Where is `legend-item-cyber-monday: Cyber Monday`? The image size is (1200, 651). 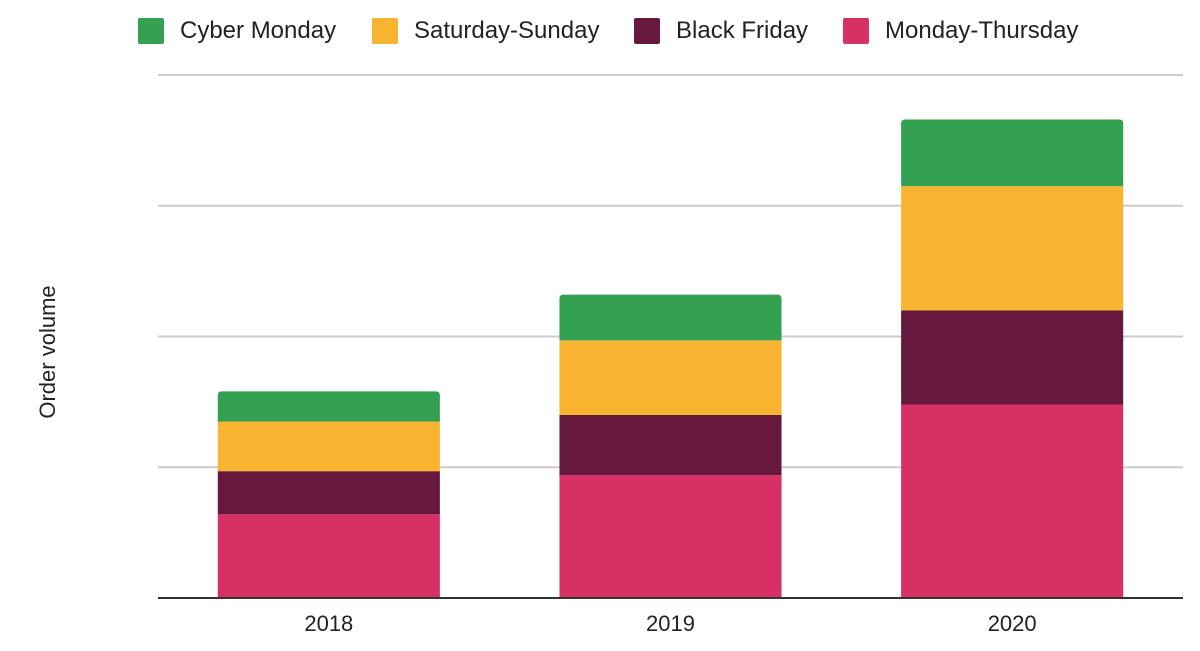 legend-item-cyber-monday: Cyber Monday is located at coordinates (237, 31).